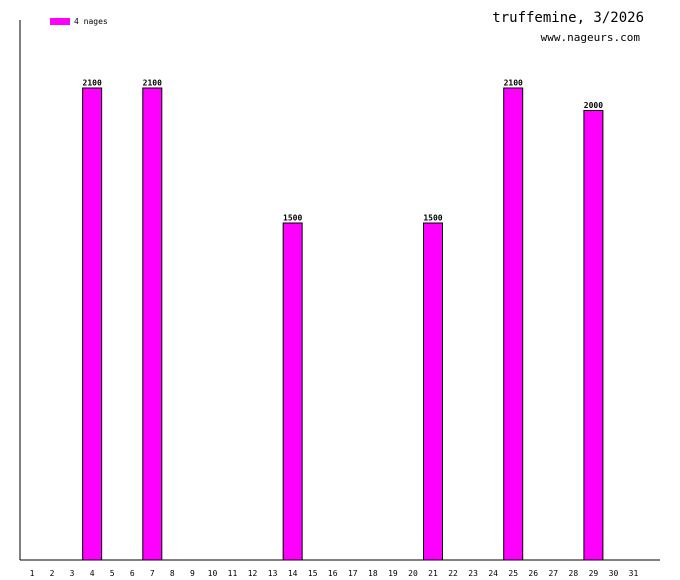 Image resolution: width=680 pixels, height=580 pixels. What do you see at coordinates (614, 573) in the screenshot?
I see `x-tick-label-30: 30` at bounding box center [614, 573].